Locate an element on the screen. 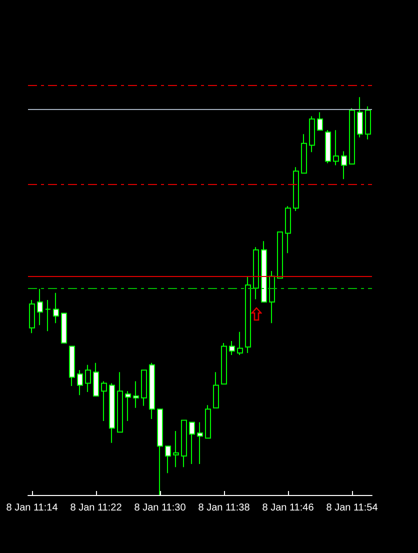 The height and width of the screenshot is (553, 418). x-tick-label: 8 Jan 11:30 is located at coordinates (160, 508).